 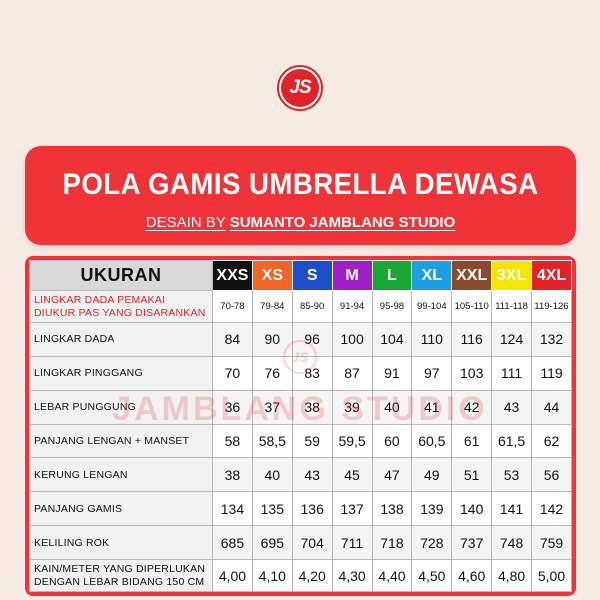 What do you see at coordinates (300, 184) in the screenshot?
I see `page-title: POLA GAMIS UMBRELLA DEWASA` at bounding box center [300, 184].